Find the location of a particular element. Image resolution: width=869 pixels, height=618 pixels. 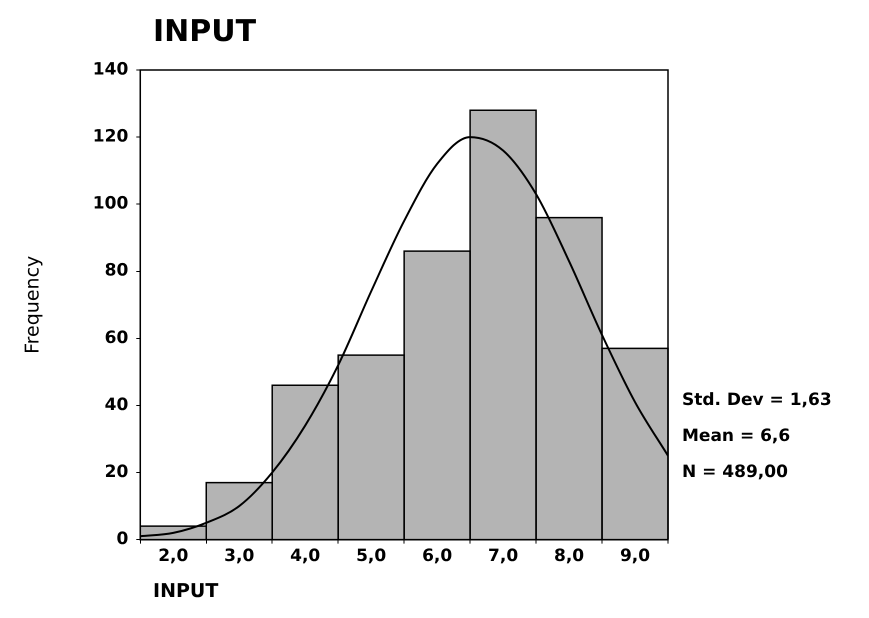

y-tick-label: 120 is located at coordinates (110, 136).